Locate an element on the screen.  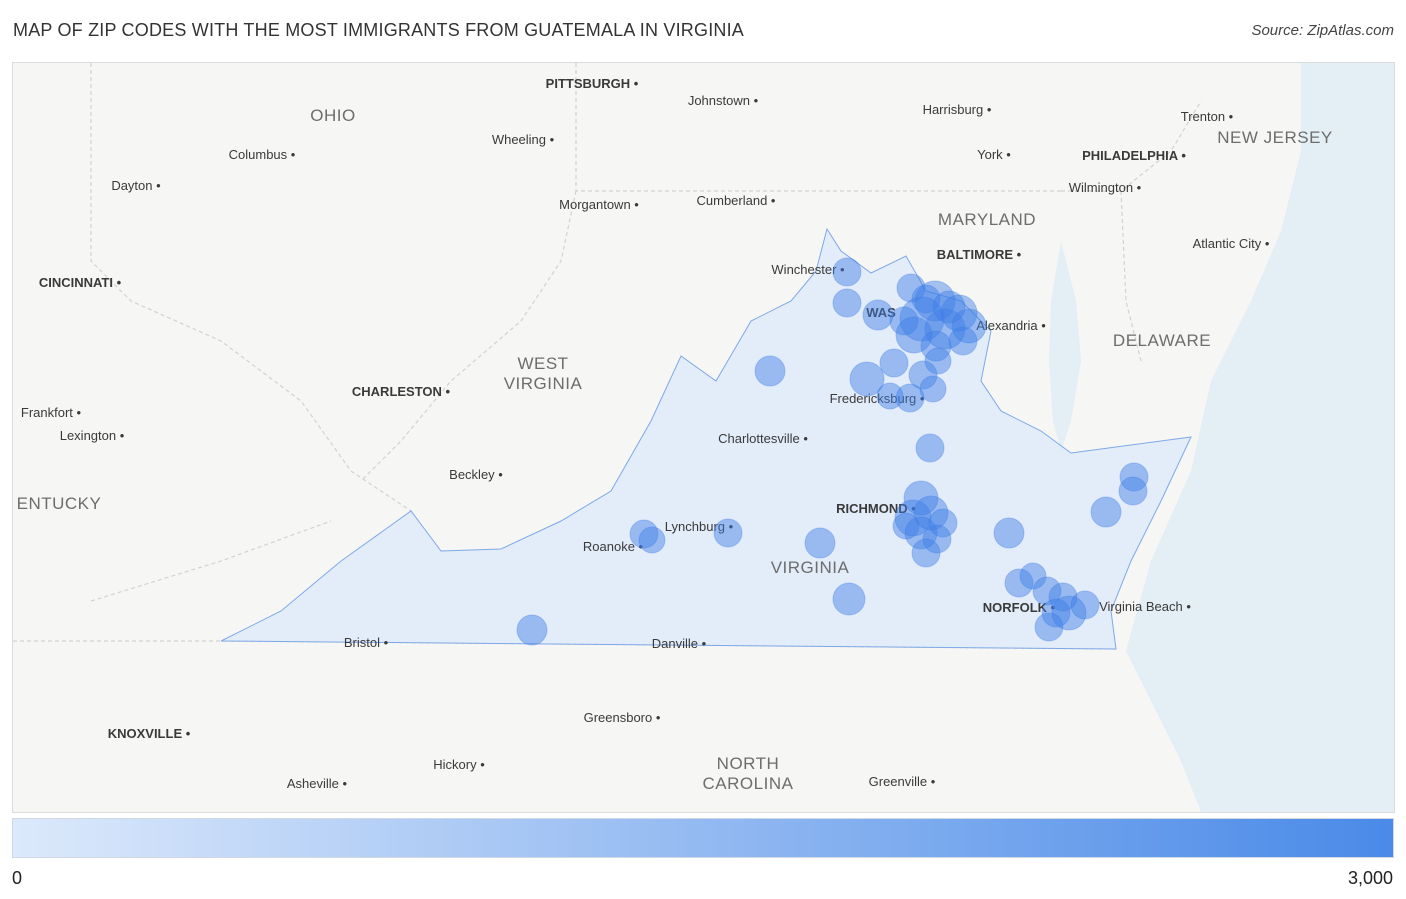
city-name: Frankfort • is located at coordinates (51, 412).